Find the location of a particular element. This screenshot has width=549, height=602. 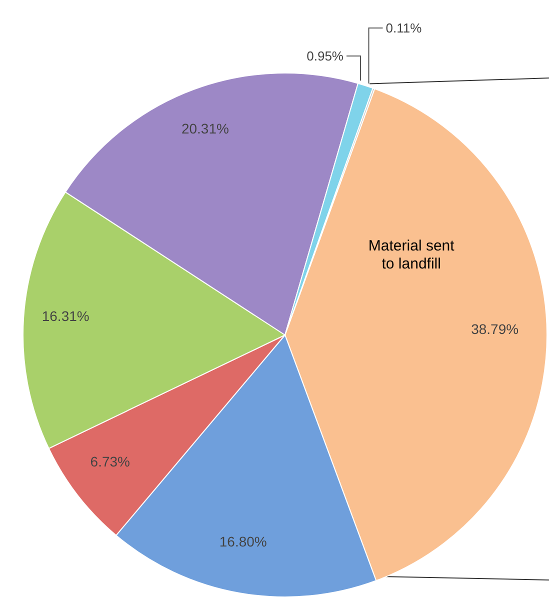

data-label: 16.31% is located at coordinates (66, 316).